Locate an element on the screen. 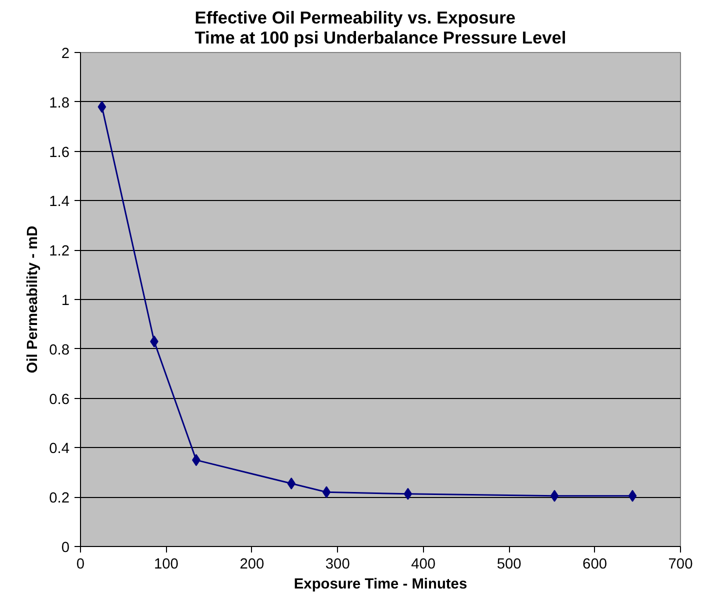 The height and width of the screenshot is (599, 704). x-tick-label: 200 is located at coordinates (252, 564).